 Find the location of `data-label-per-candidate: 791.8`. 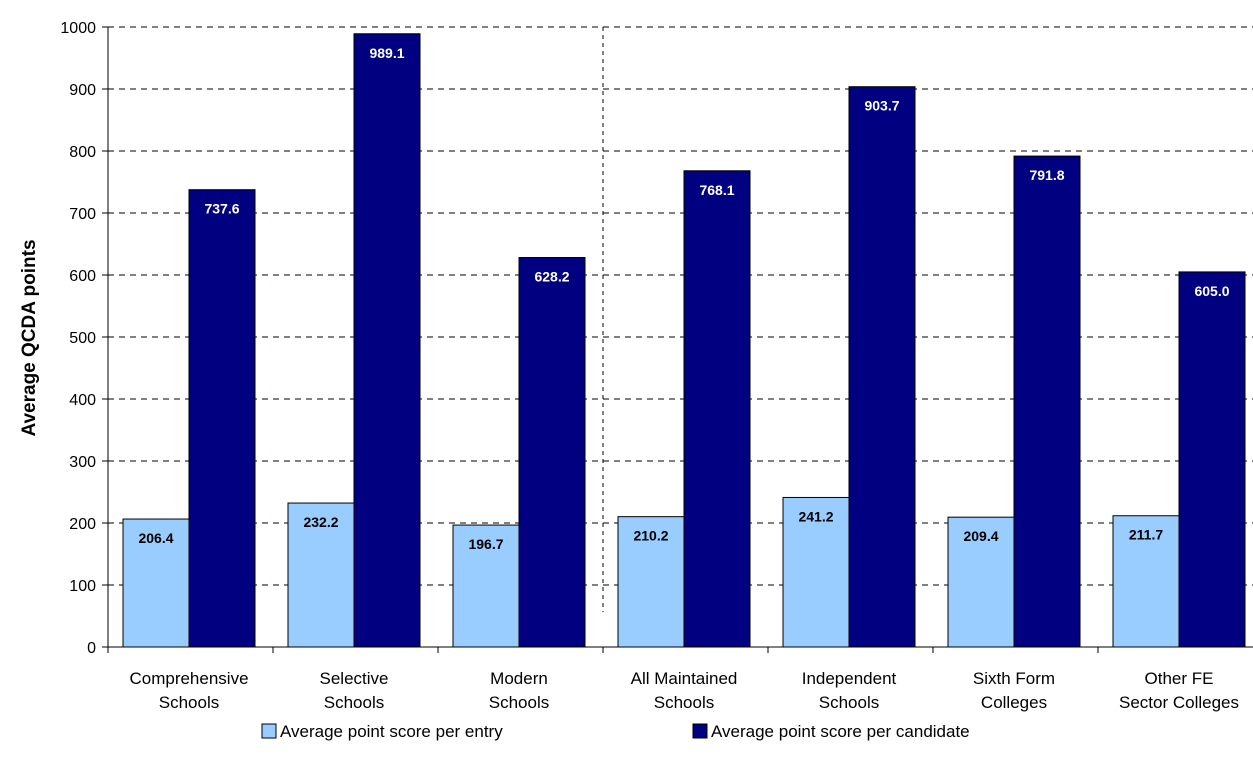

data-label-per-candidate: 791.8 is located at coordinates (1046, 175).